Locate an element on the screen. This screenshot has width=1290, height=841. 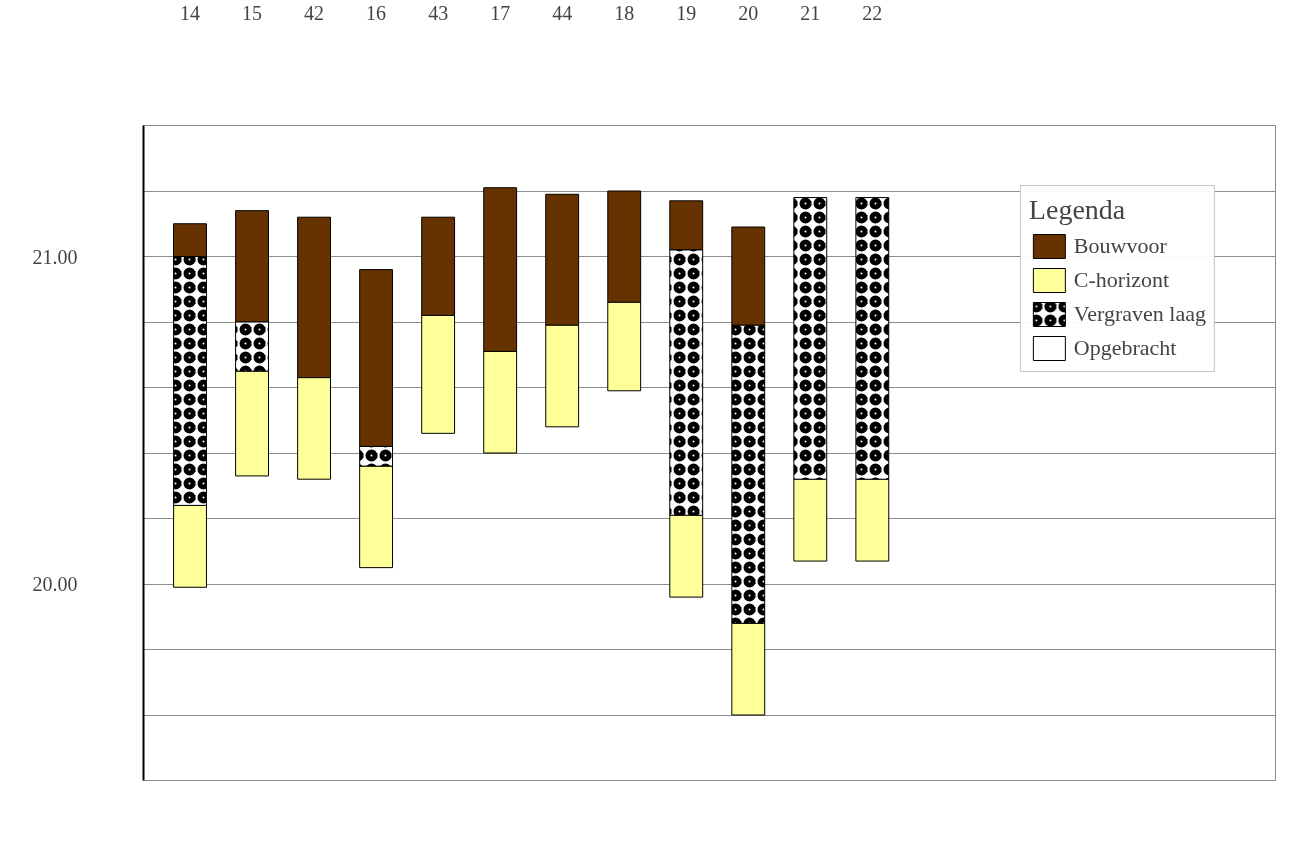
x-tick-label: 43 is located at coordinates (438, 12).